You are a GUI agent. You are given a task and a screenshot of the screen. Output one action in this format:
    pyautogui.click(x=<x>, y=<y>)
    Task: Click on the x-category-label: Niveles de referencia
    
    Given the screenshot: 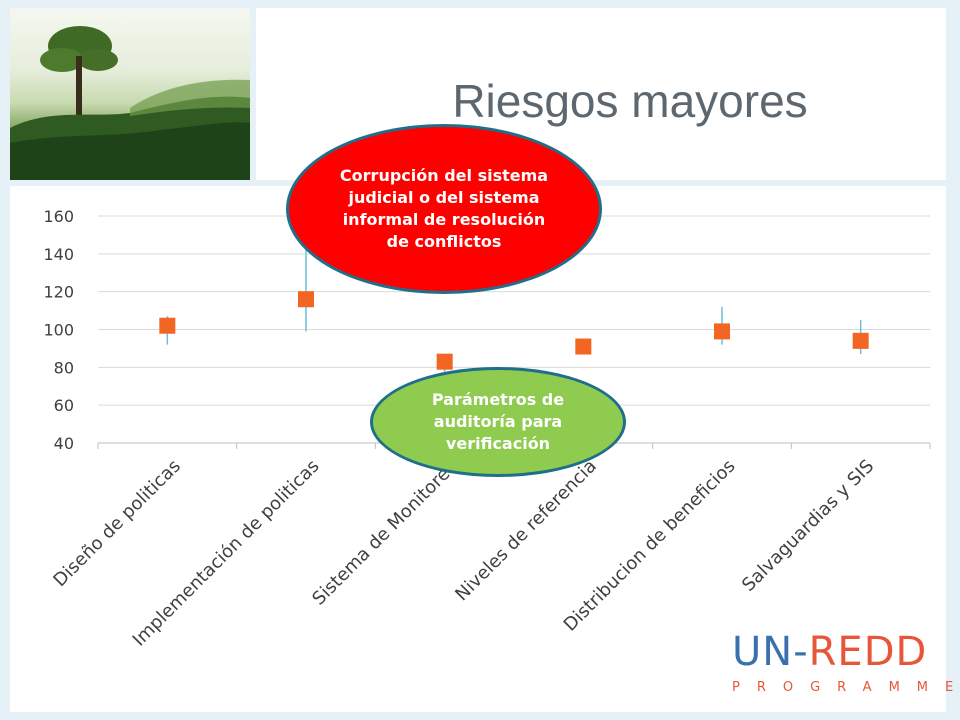 What is the action you would take?
    pyautogui.click(x=526, y=531)
    